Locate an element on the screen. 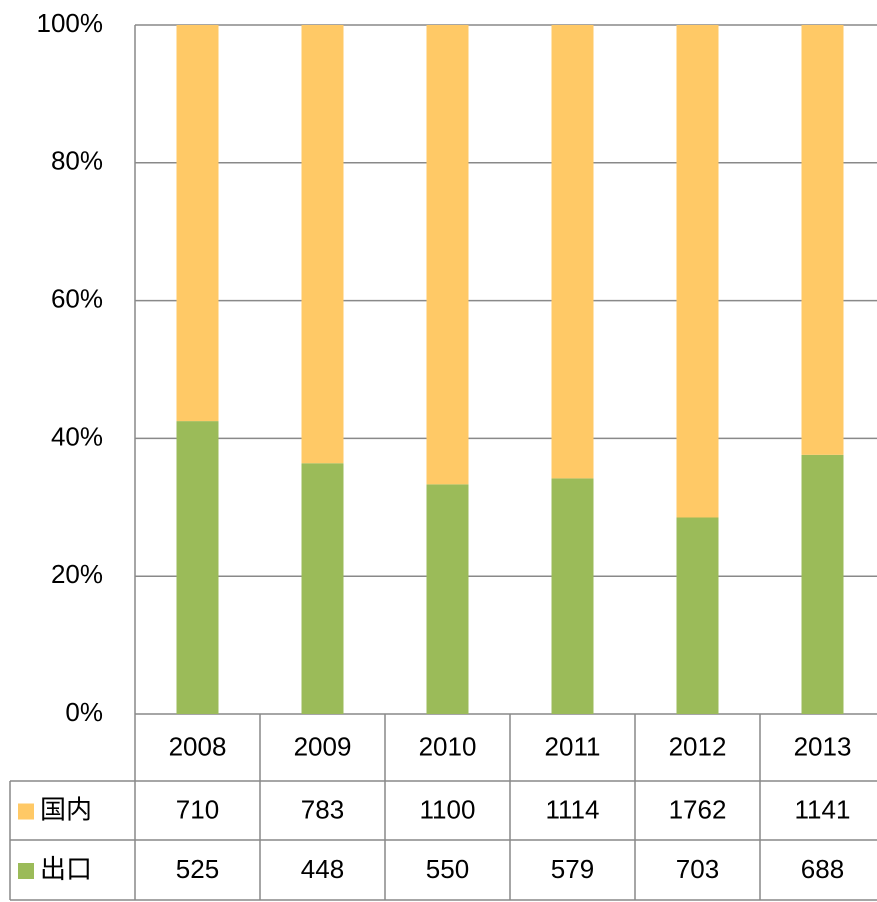 Image resolution: width=877 pixels, height=902 pixels. y-tick-label: 60% is located at coordinates (77, 298).